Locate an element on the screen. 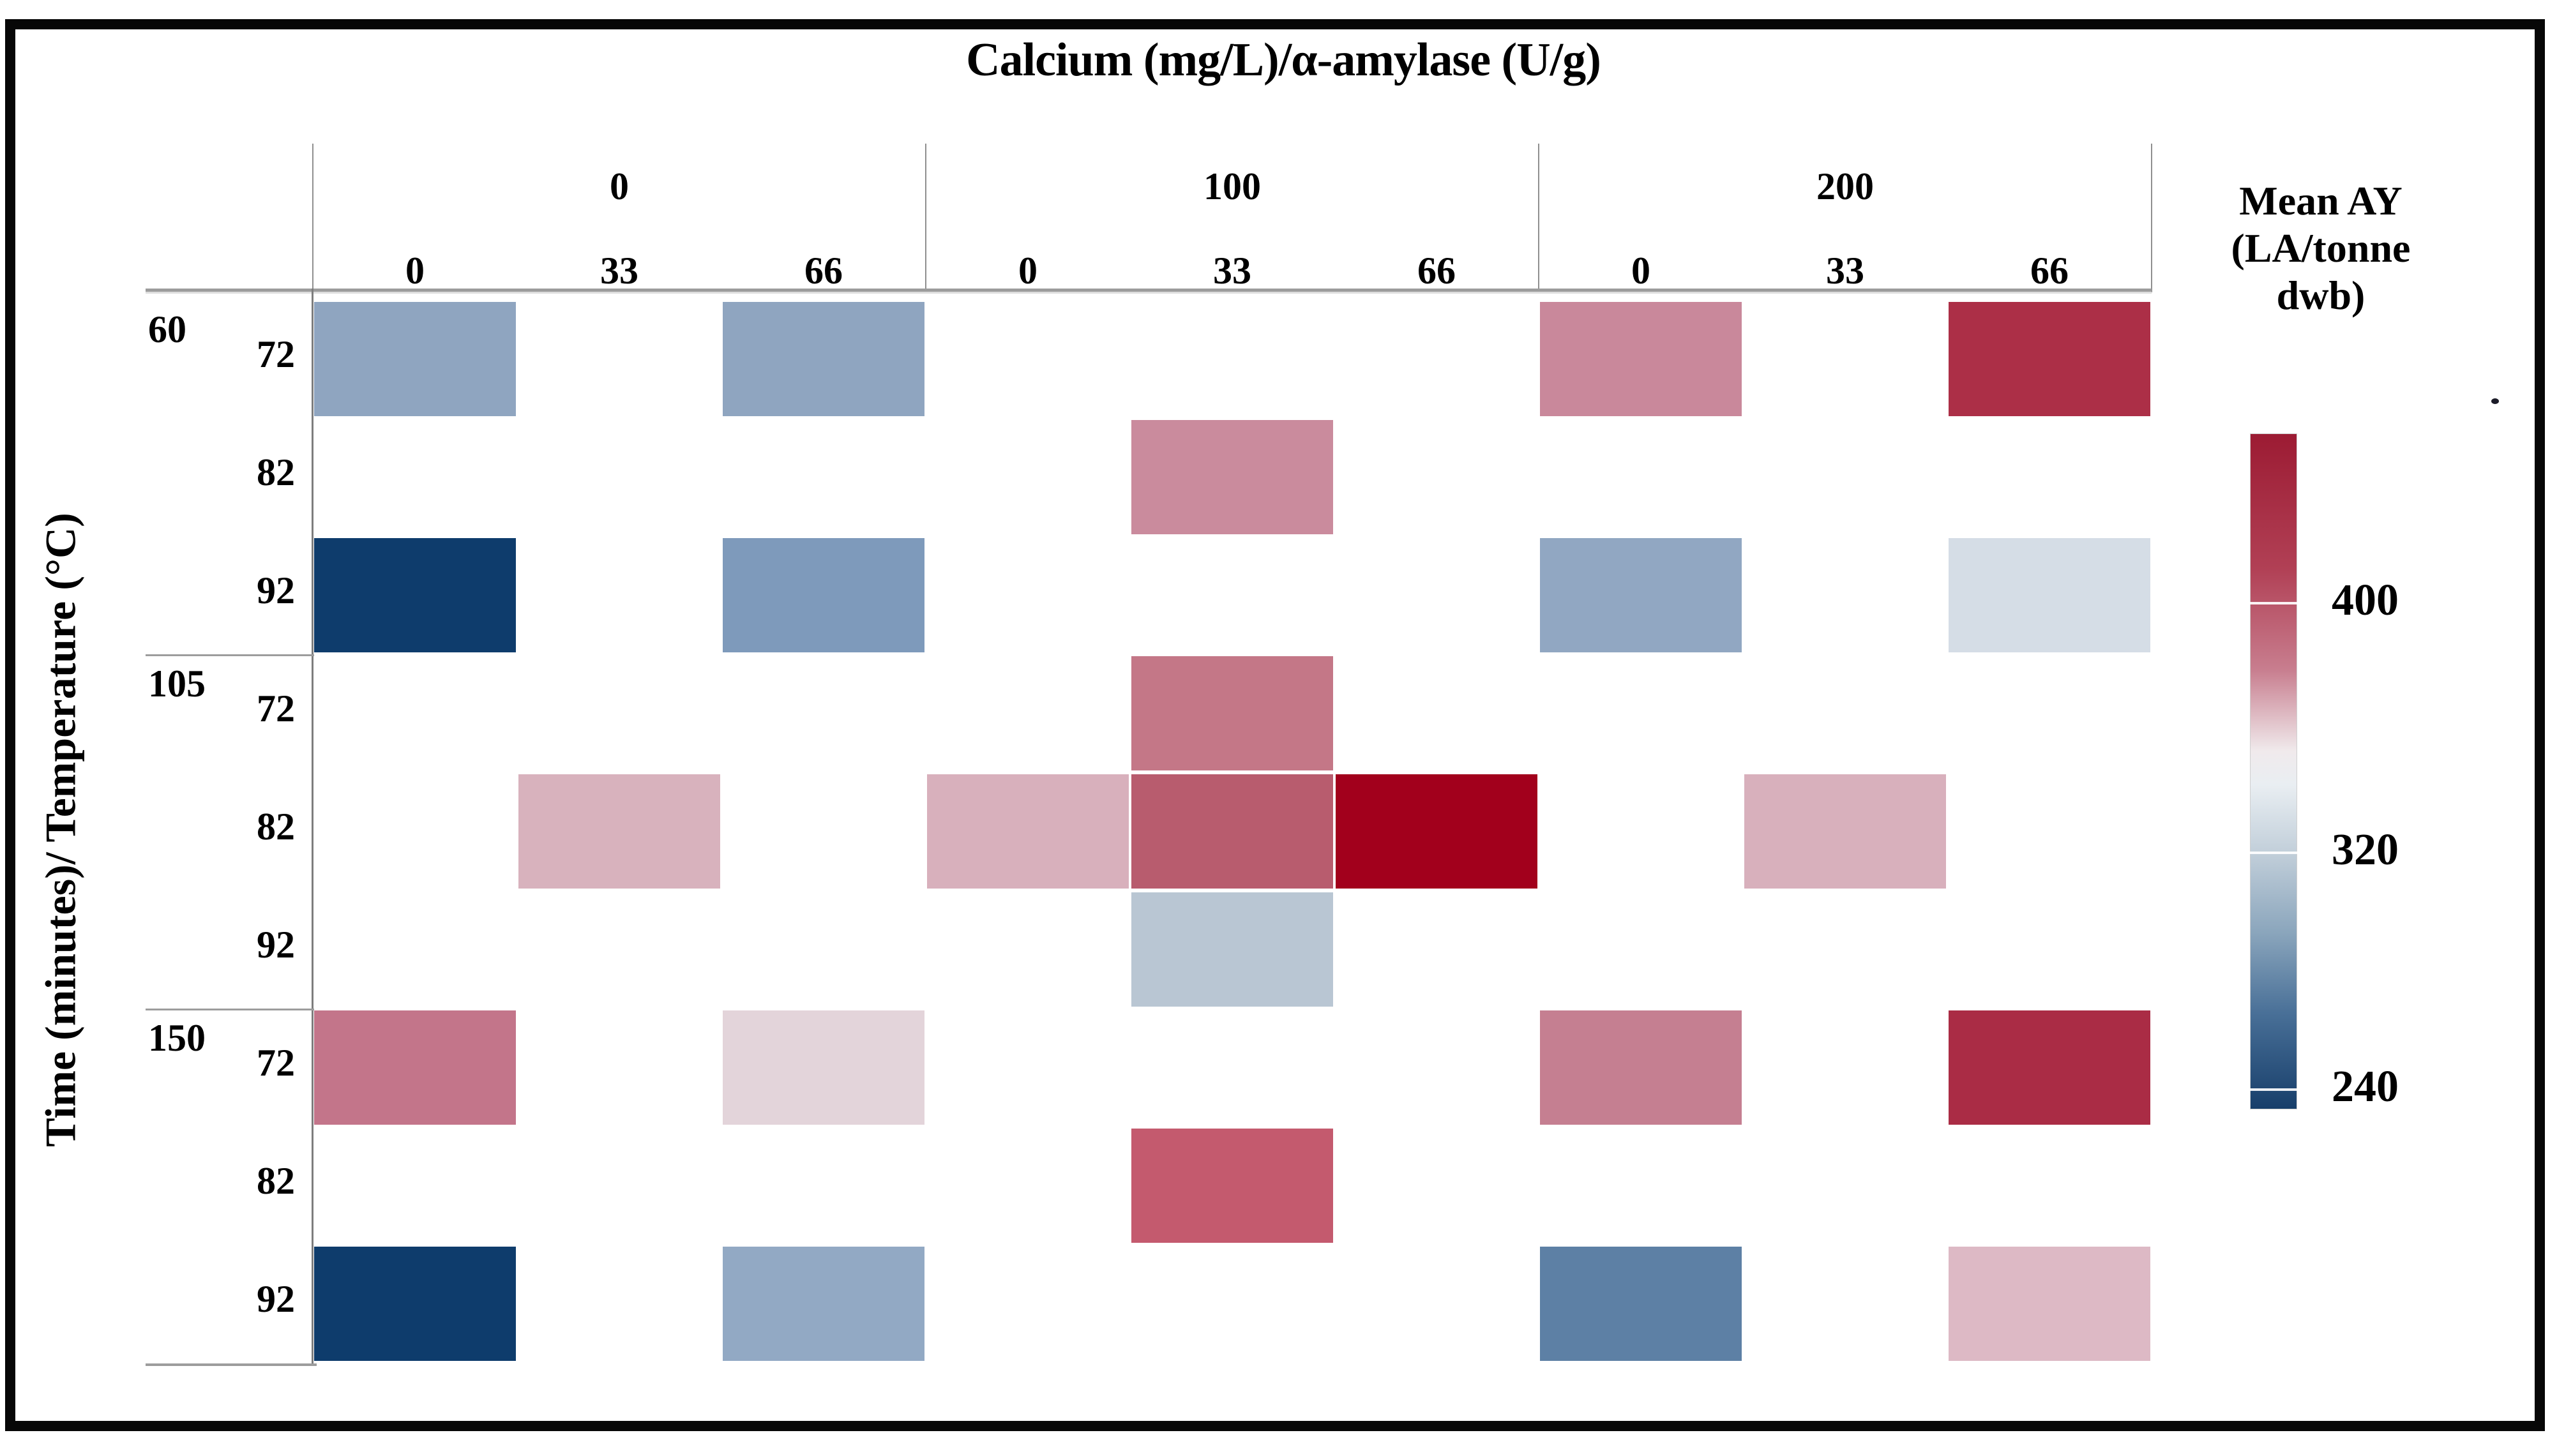 The image size is (2550, 1456). col-group-label: 0 is located at coordinates (619, 186).